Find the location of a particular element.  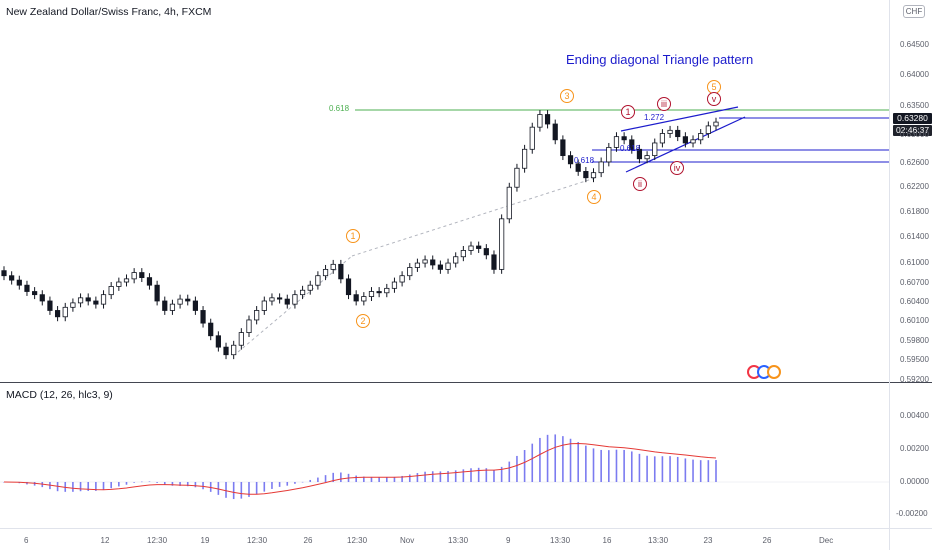

diagonal-upper-trendline is located at coordinates (679, 119).